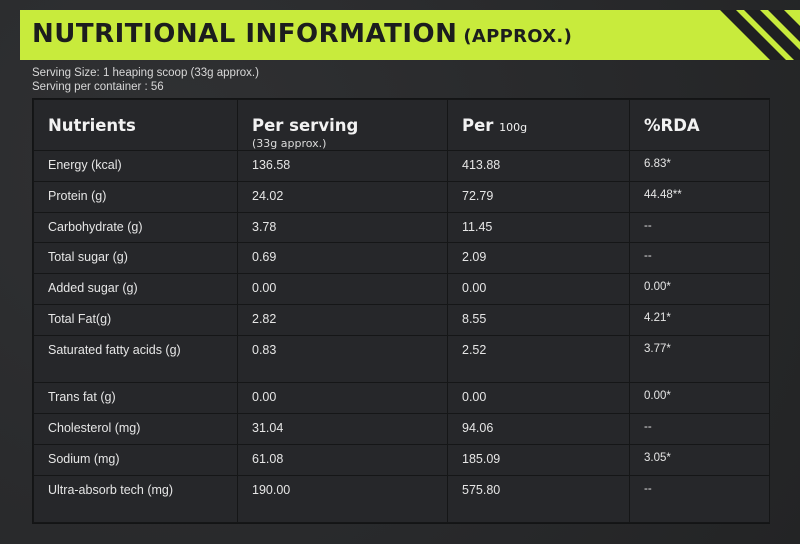 This screenshot has width=800, height=544. What do you see at coordinates (538, 166) in the screenshot?
I see `per-100g-value: 413.88` at bounding box center [538, 166].